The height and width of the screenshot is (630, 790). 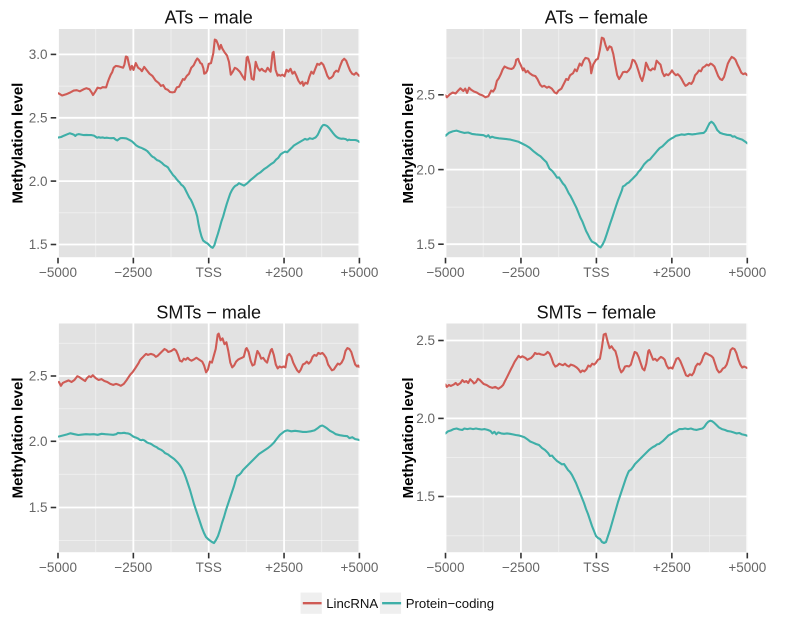 I want to click on svg-text: Protein−coding, so click(x=450, y=603).